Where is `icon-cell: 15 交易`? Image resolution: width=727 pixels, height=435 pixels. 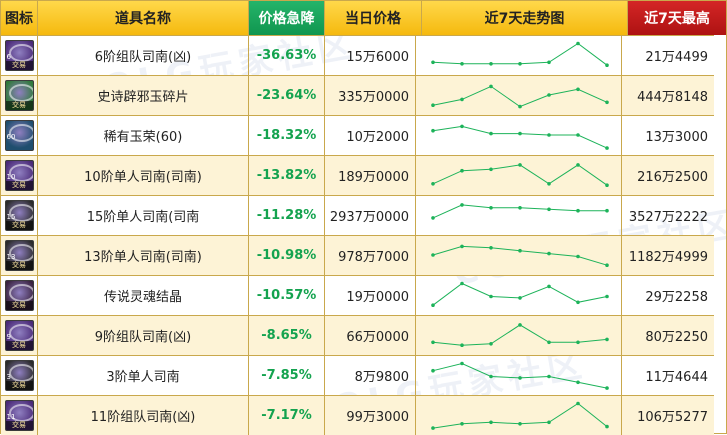 icon-cell: 15 交易 is located at coordinates (19, 215).